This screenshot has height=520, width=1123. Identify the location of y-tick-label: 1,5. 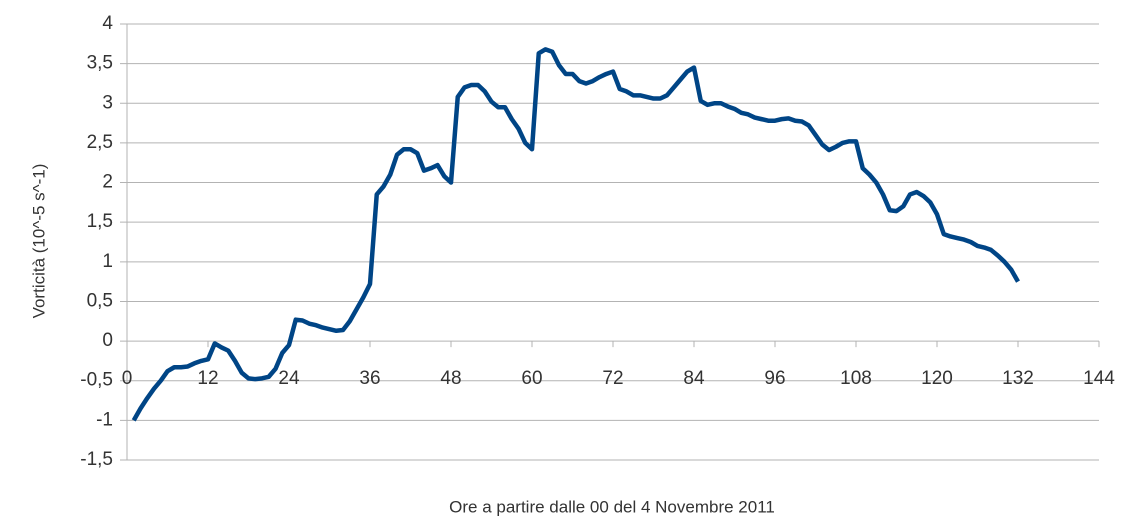
(100, 221).